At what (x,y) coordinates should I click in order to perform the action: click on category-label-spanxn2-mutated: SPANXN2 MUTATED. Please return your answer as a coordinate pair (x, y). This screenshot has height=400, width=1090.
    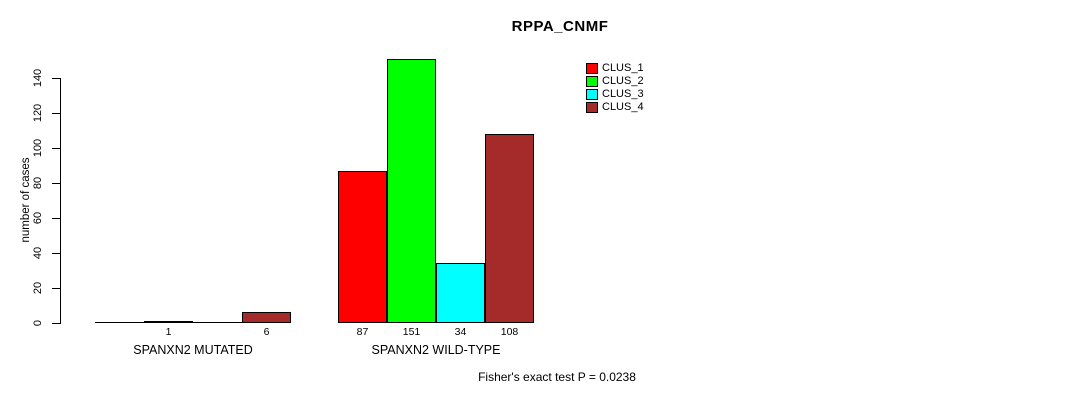
    Looking at the image, I should click on (193, 350).